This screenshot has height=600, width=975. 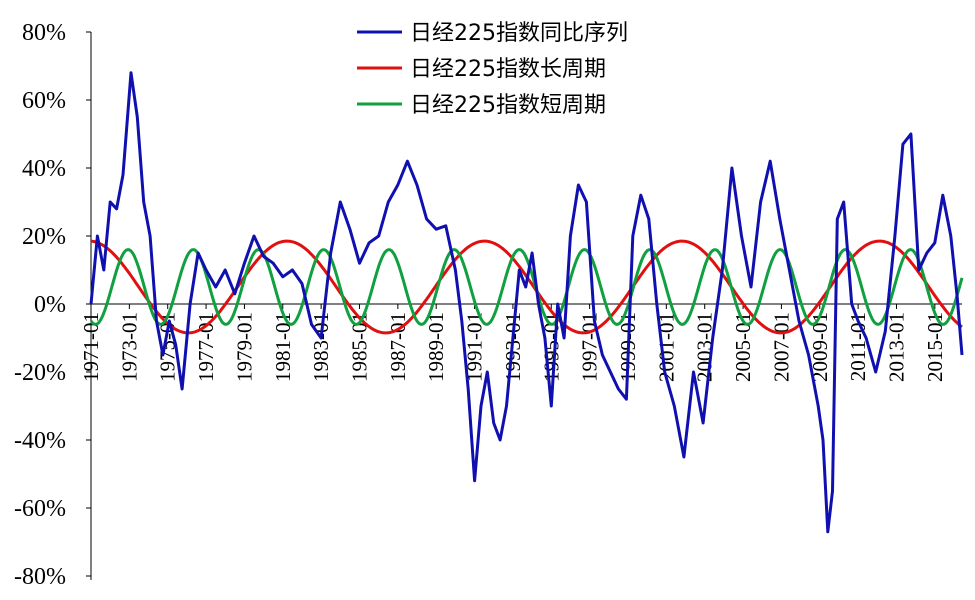 What do you see at coordinates (508, 105) in the screenshot?
I see `legend-label-2: 日经225指数短周期` at bounding box center [508, 105].